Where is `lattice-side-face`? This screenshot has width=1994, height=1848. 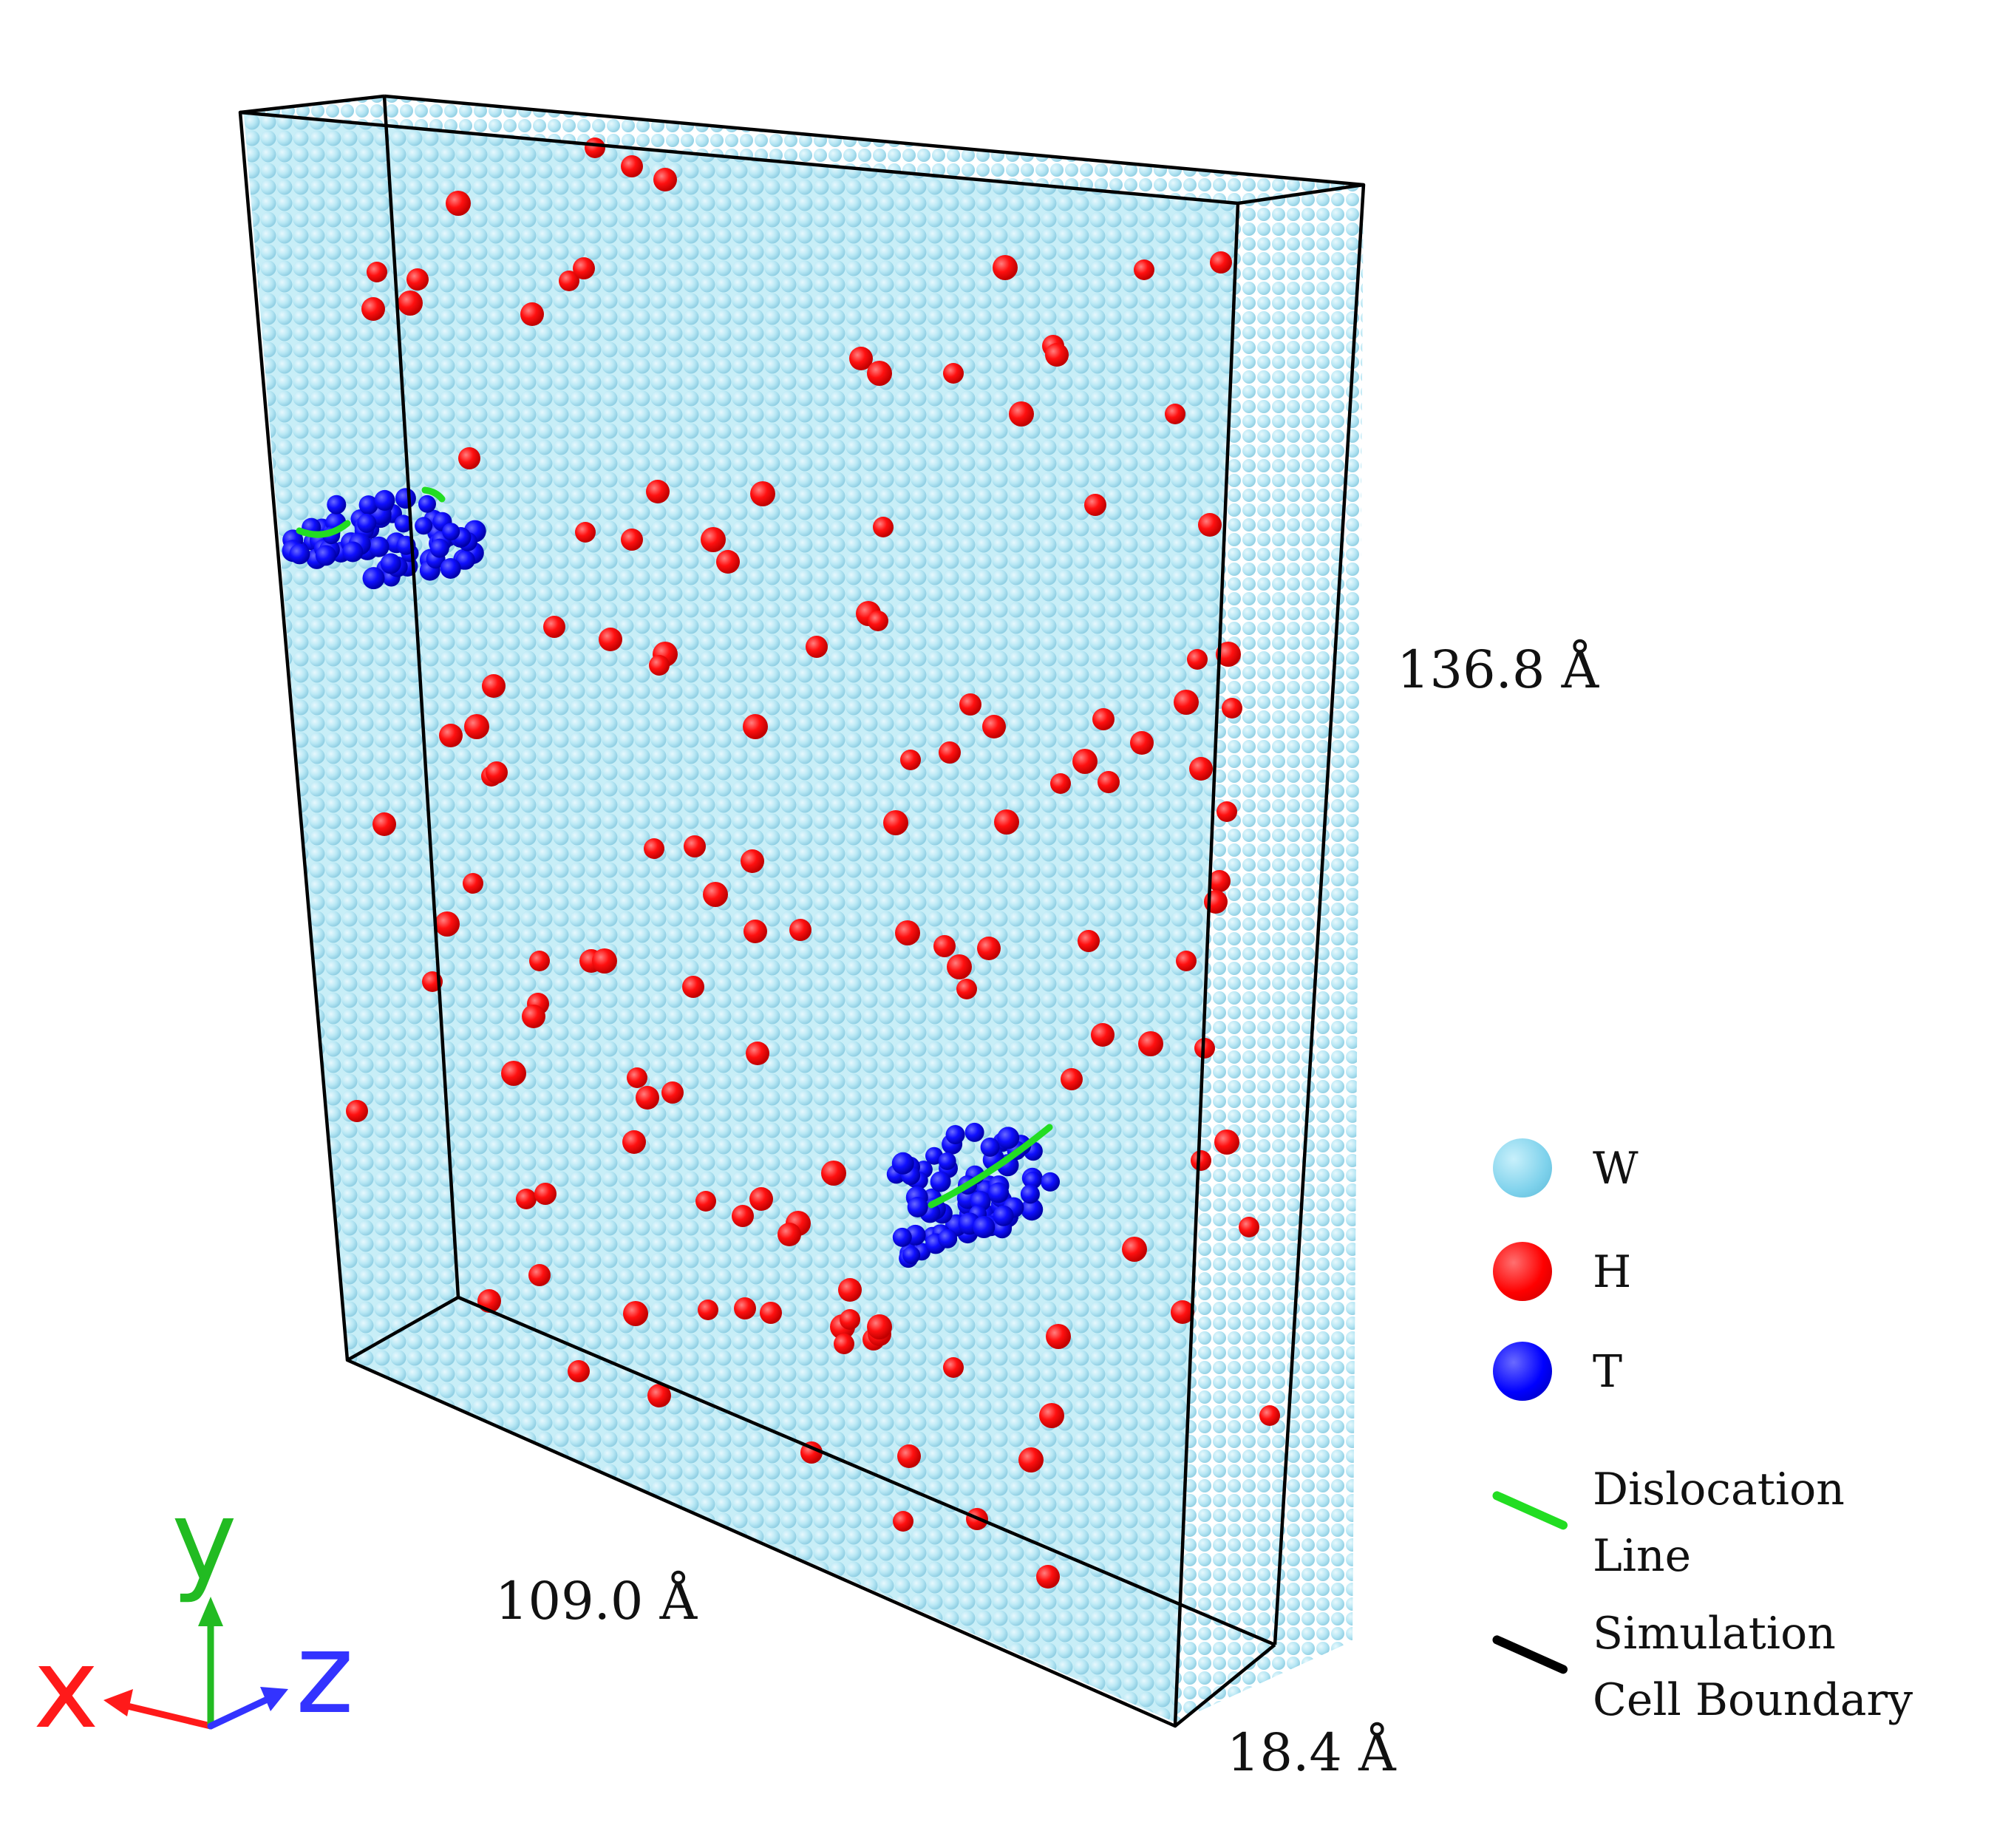 lattice-side-face is located at coordinates (1269, 951).